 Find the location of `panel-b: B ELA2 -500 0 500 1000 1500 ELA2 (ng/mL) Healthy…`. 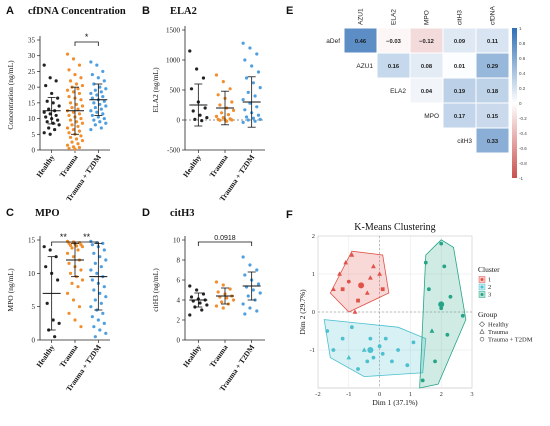

panel-b: B ELA2 -500 0 500 1000 1500 ELA2 (ng/mL) Healthy… is located at coordinates (203, 104).